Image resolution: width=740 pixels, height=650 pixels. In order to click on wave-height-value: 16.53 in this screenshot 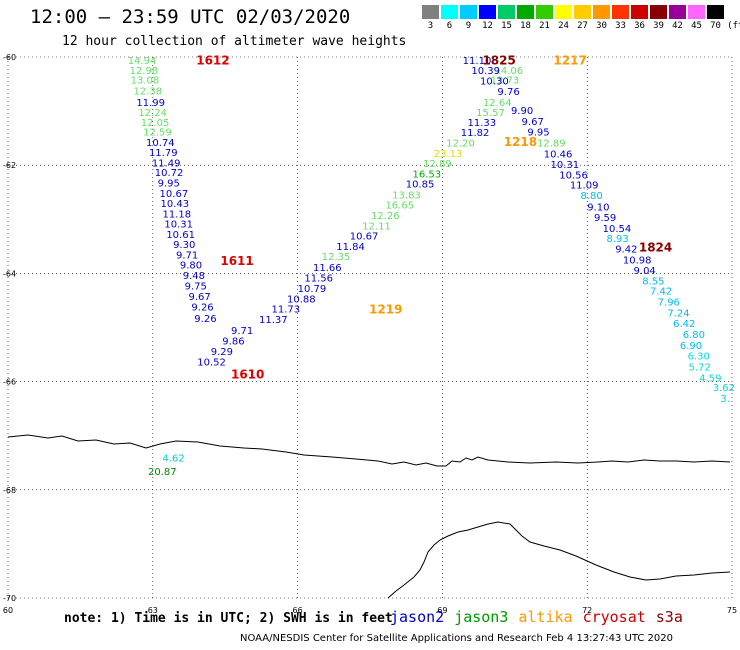, I will do `click(426, 174)`.